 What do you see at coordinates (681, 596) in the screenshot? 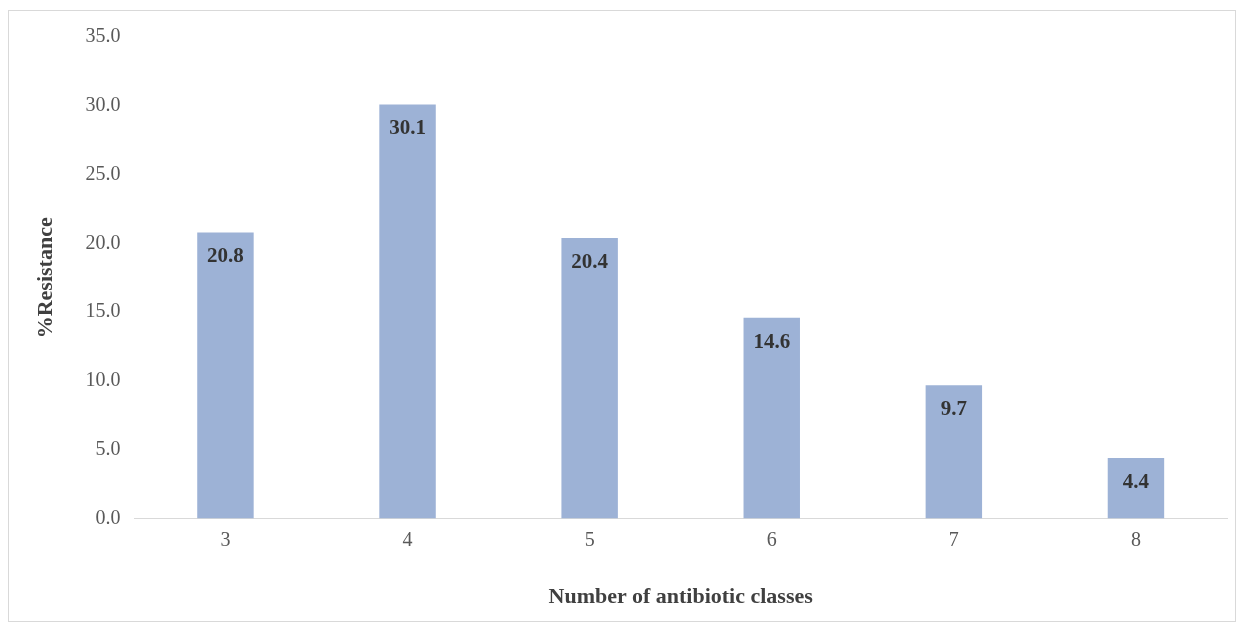
I see `x-axis-title: Number of antibiotic classes` at bounding box center [681, 596].